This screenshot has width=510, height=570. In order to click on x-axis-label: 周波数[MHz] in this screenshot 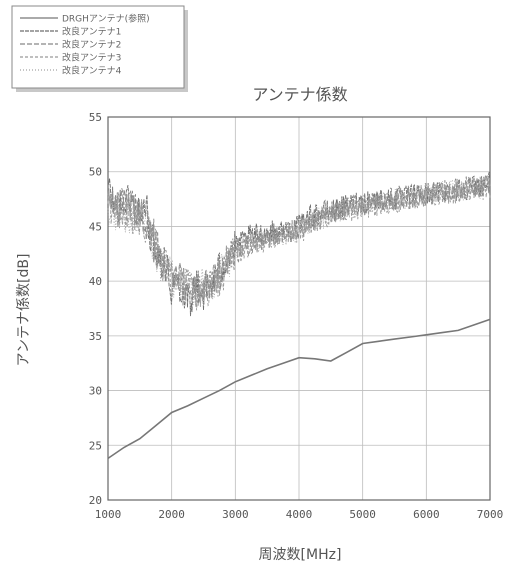, I will do `click(300, 555)`.